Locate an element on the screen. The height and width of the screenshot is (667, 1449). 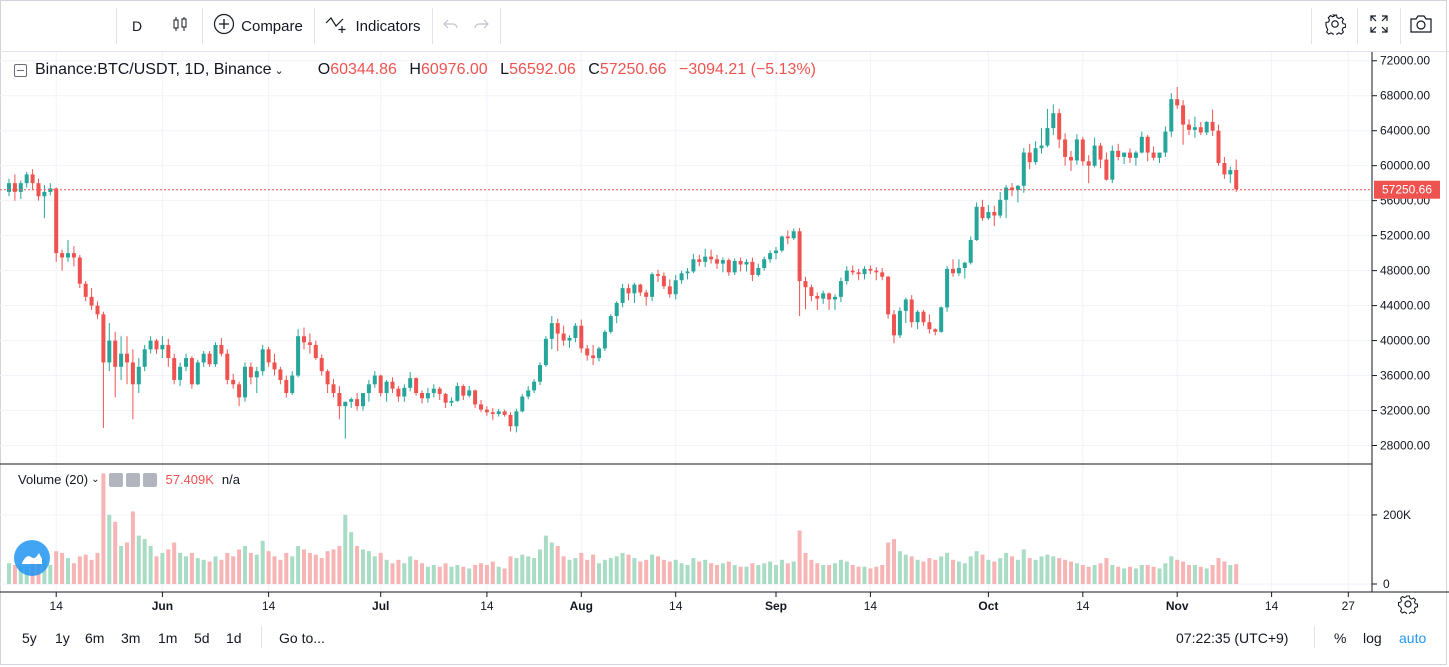
range-5d: 5d is located at coordinates (202, 638).